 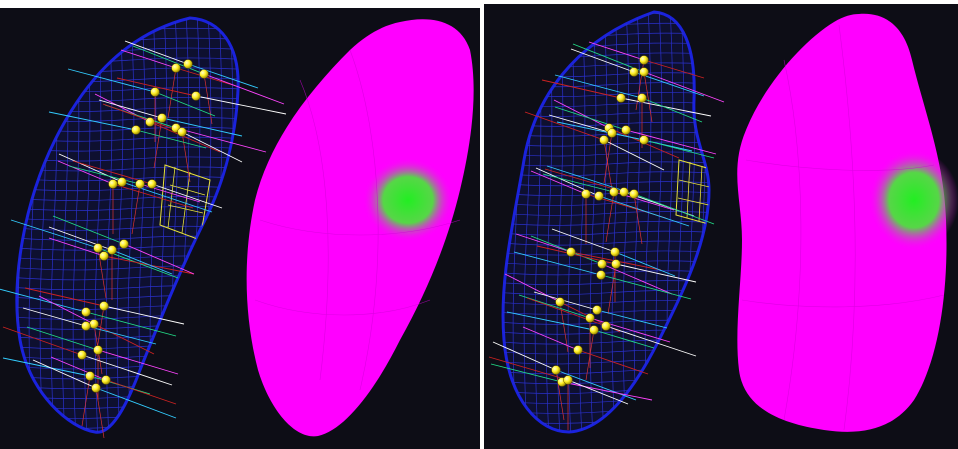 What do you see at coordinates (408, 200) in the screenshot?
I see `hotspot-left` at bounding box center [408, 200].